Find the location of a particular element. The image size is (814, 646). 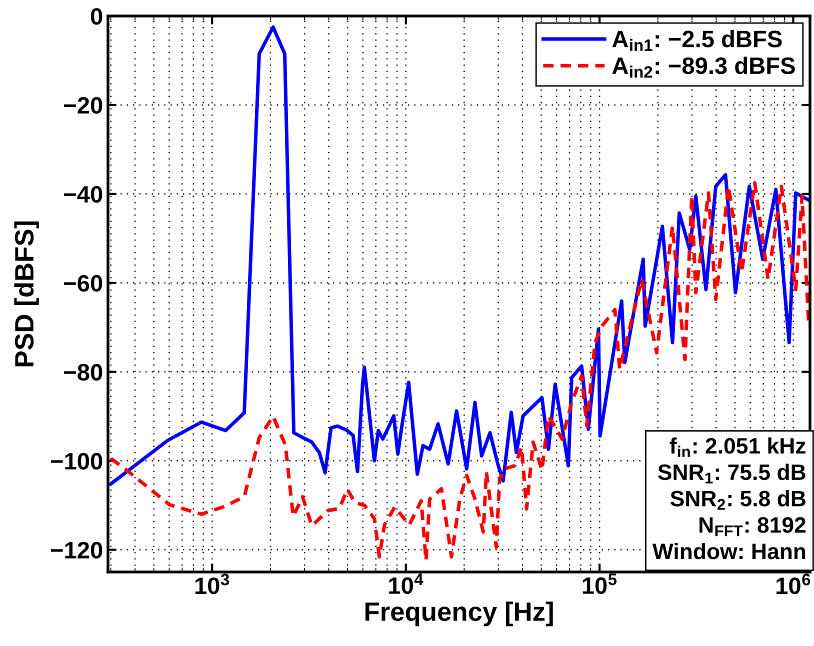

annotation: SNR$_{2}$: 5.8 dB is located at coordinates (738, 500).